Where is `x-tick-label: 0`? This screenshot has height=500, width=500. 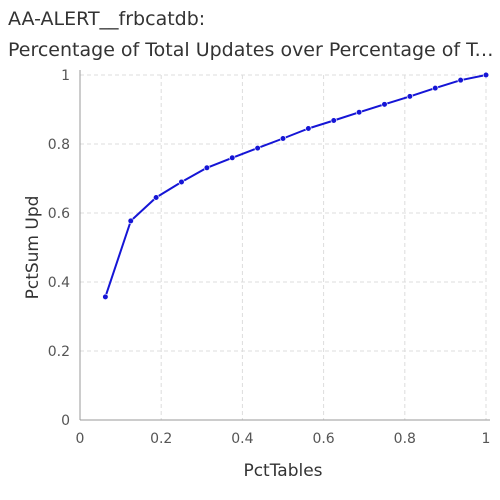 x-tick-label: 0 is located at coordinates (80, 439).